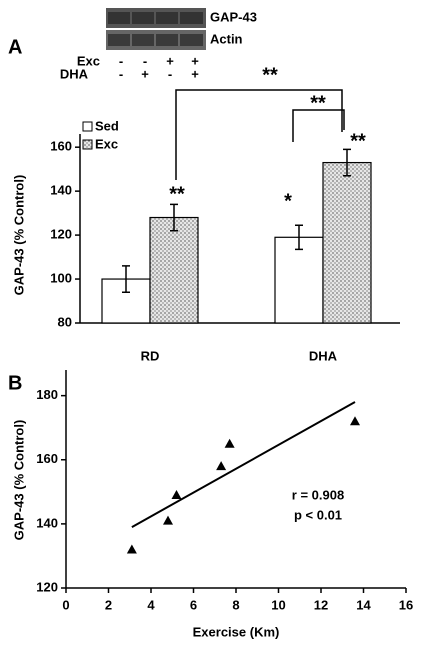  I want to click on x-tick-label: 6, so click(193, 604).